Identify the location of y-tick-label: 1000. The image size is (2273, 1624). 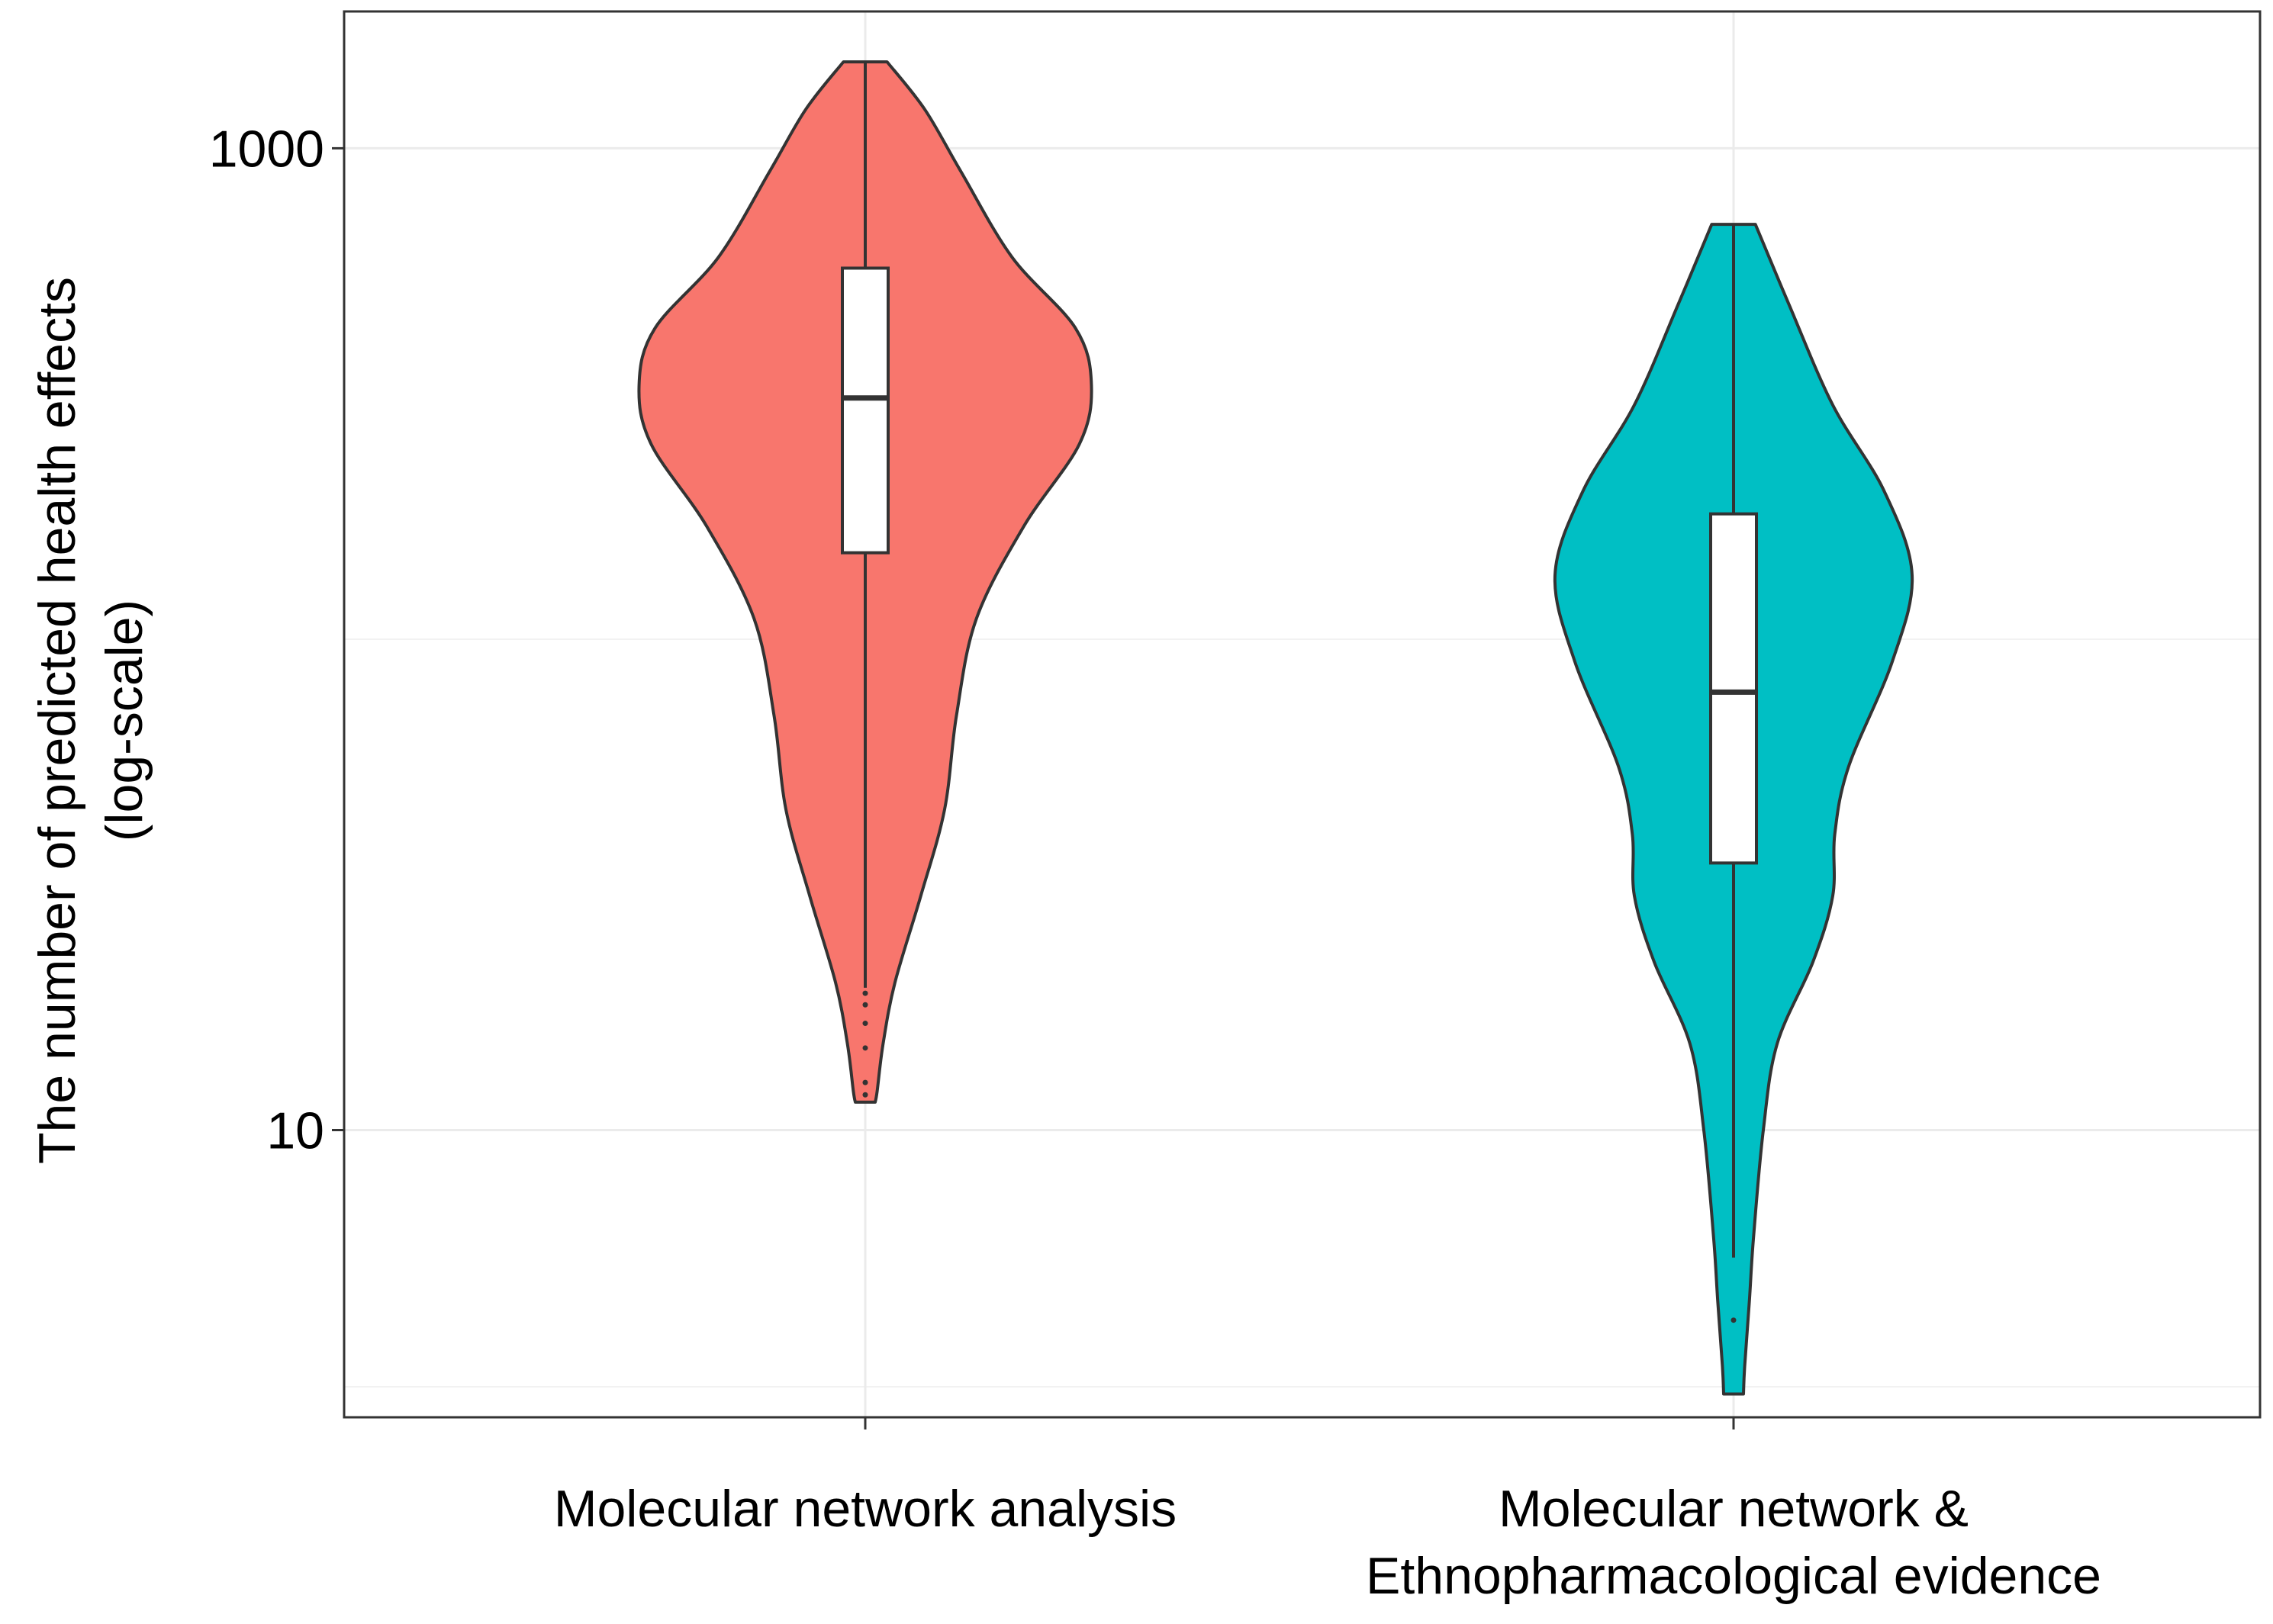
(266, 149).